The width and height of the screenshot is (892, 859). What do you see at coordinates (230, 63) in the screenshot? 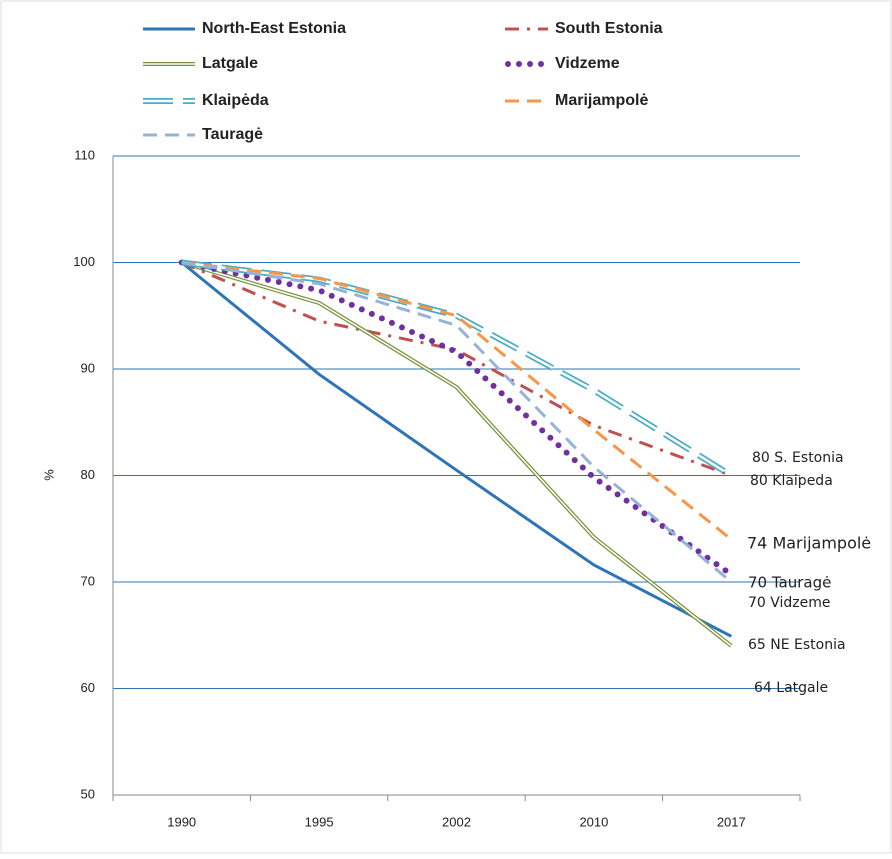
I see `legend-label: Latgale` at bounding box center [230, 63].